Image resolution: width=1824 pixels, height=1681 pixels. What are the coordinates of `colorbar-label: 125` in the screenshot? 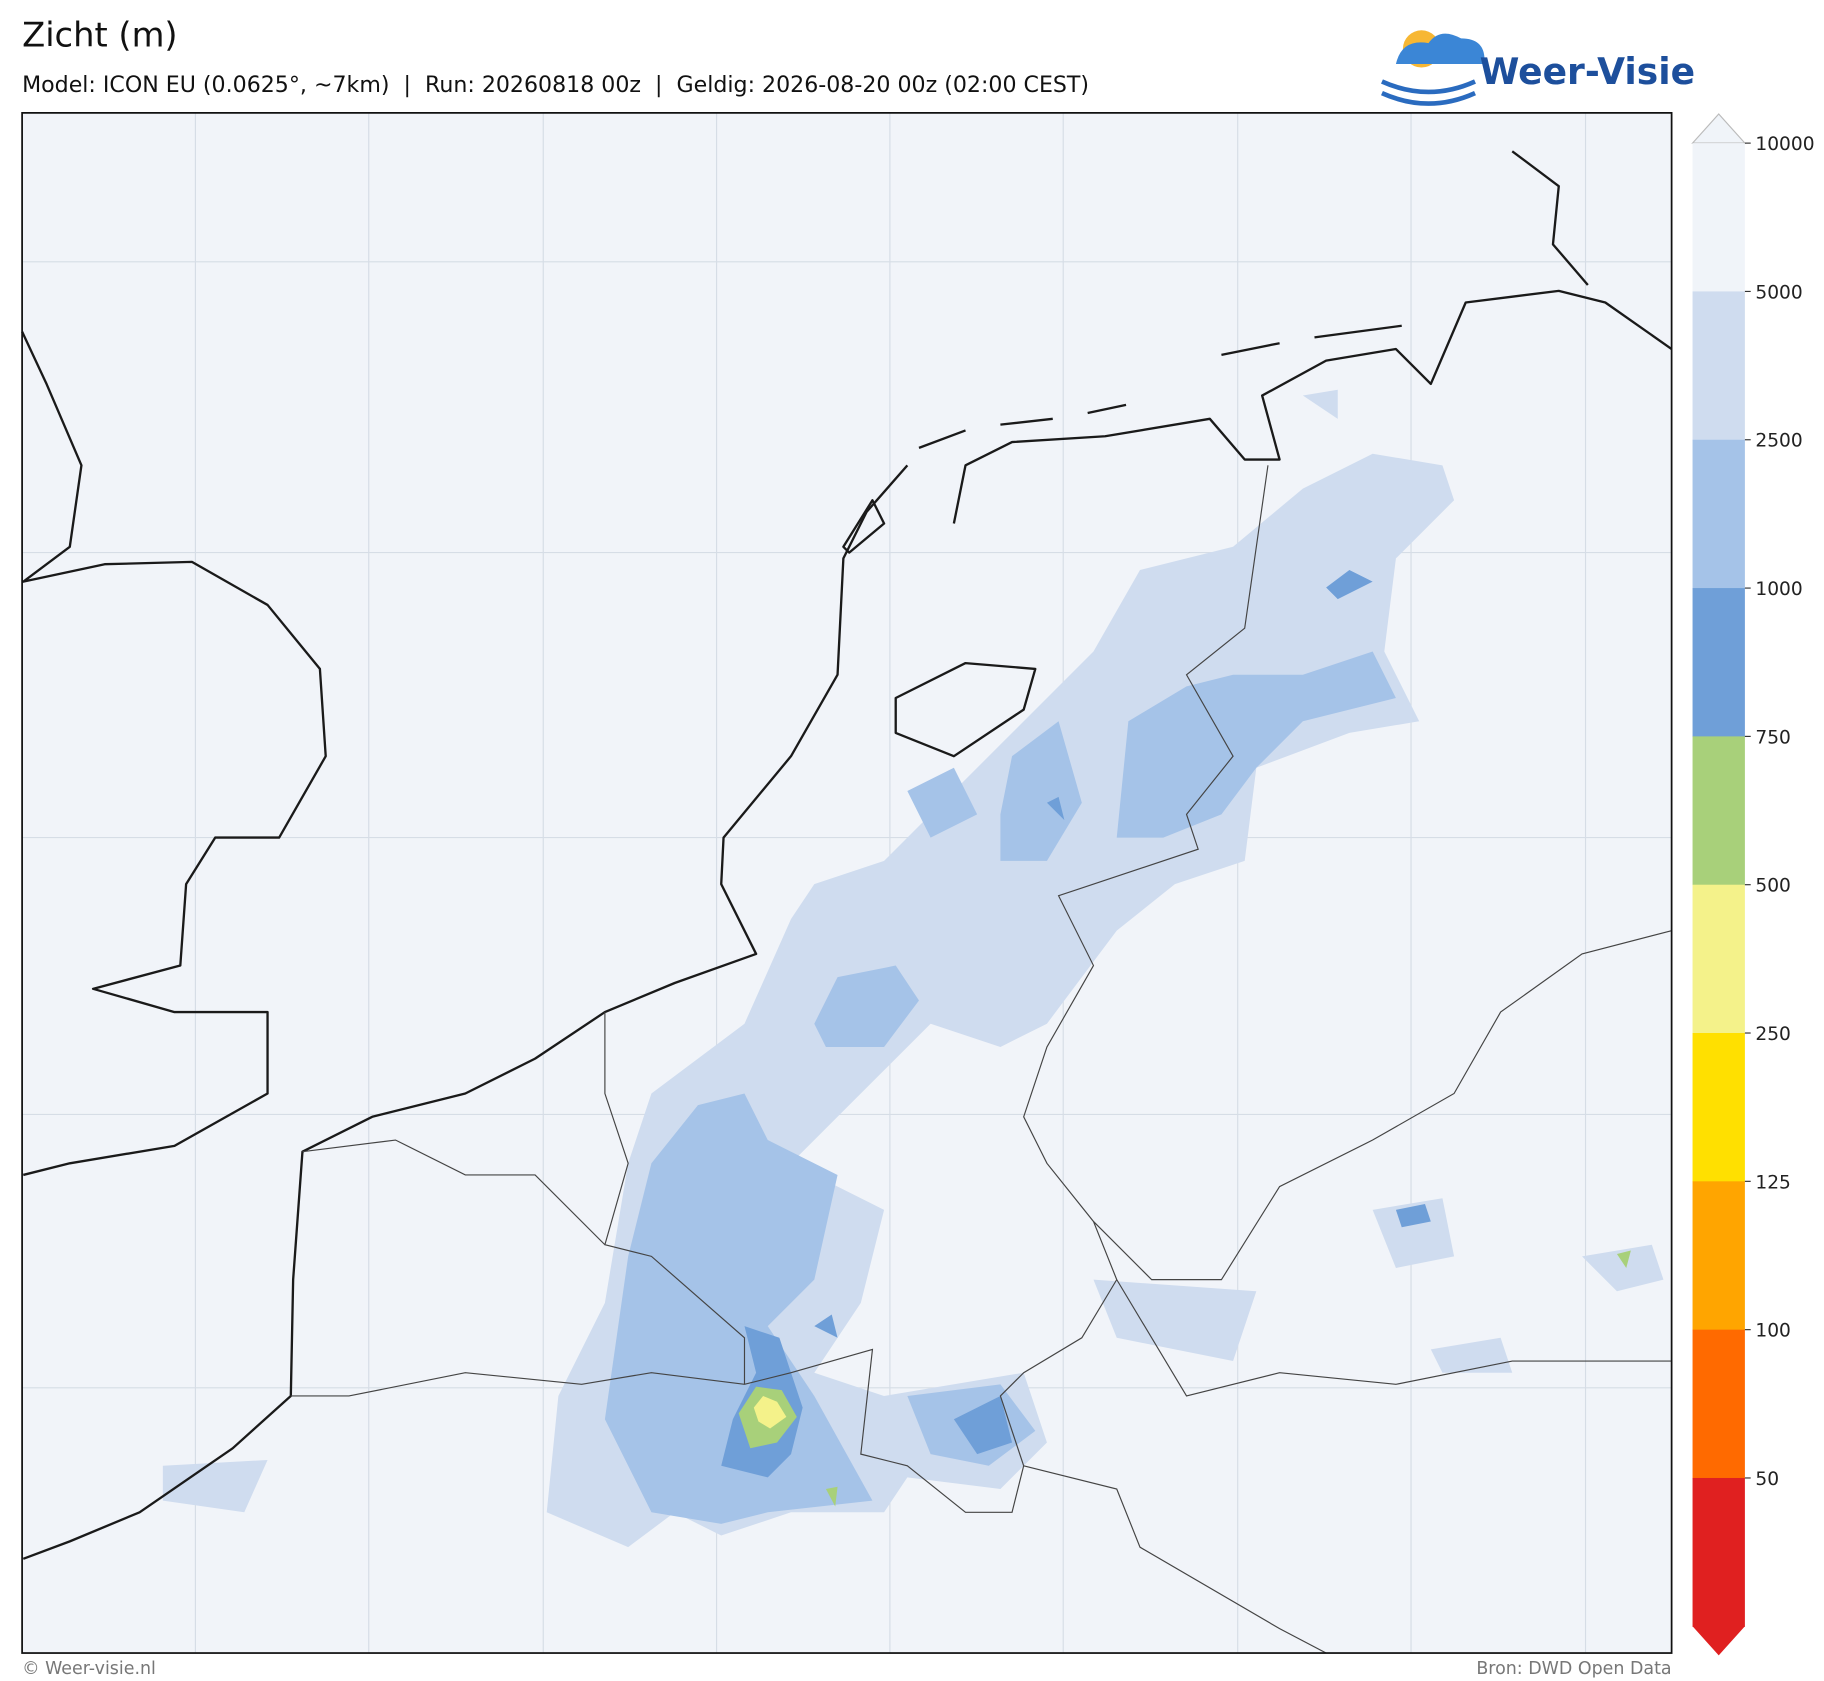 It's located at (1773, 1182).